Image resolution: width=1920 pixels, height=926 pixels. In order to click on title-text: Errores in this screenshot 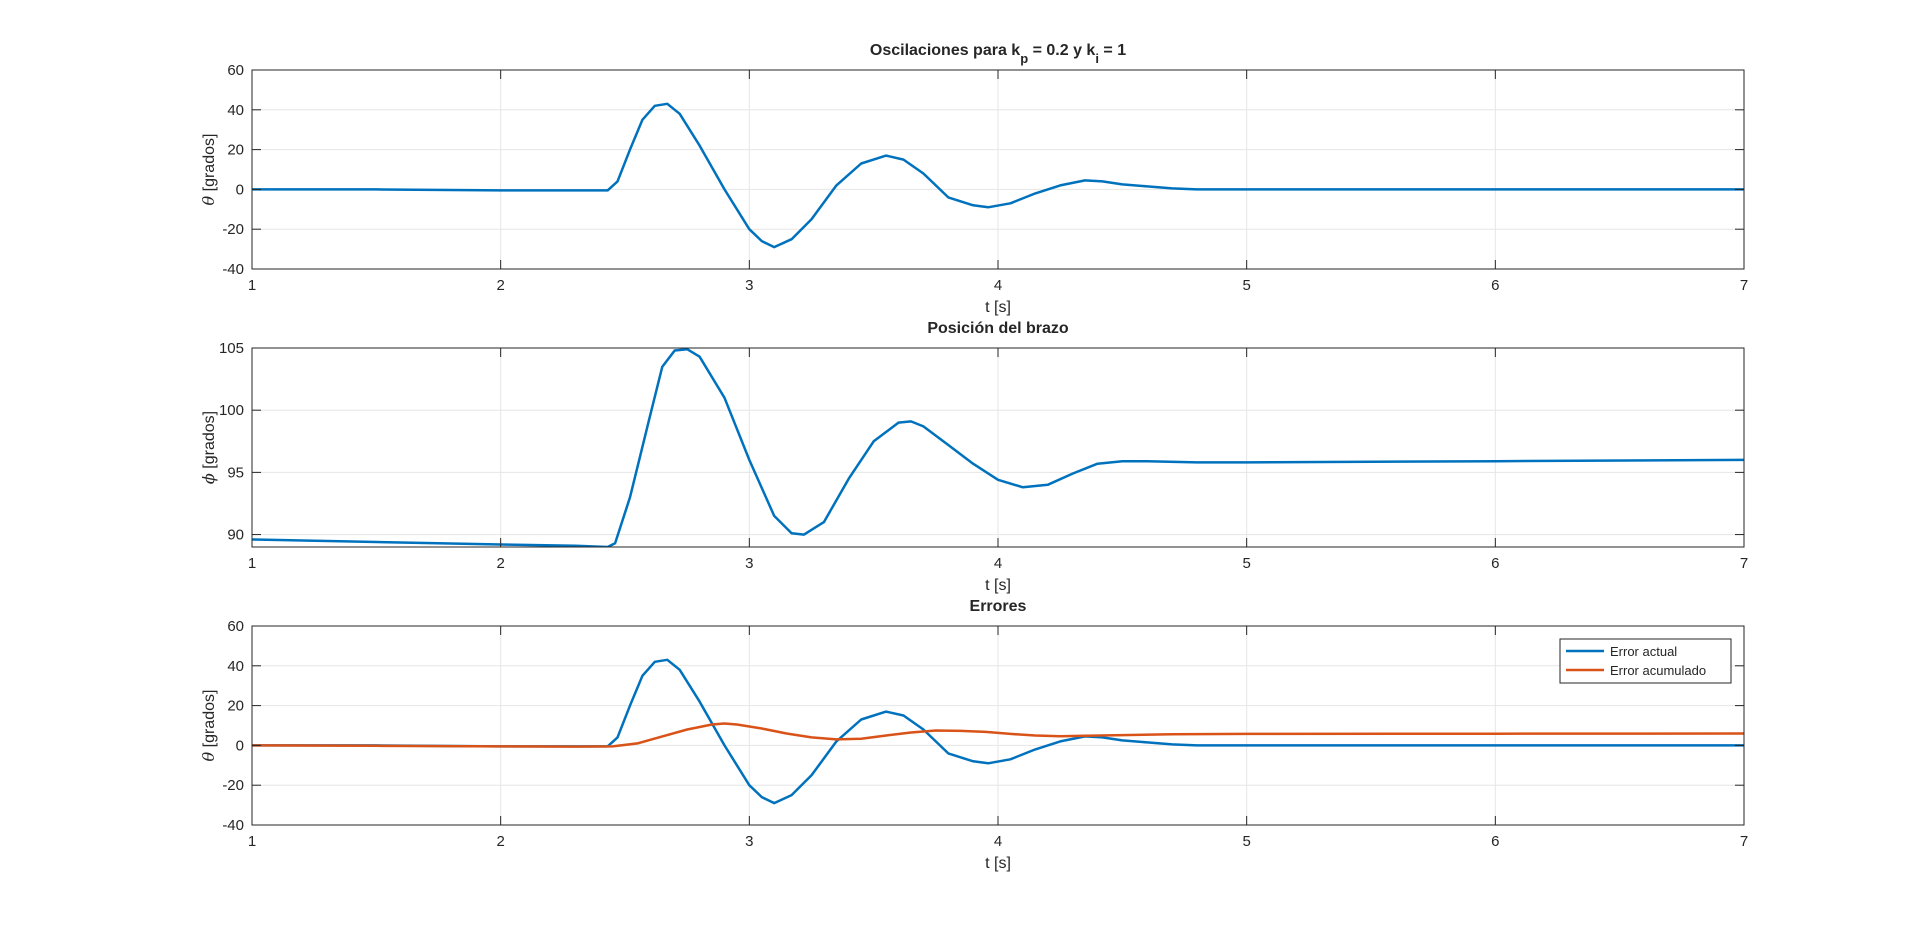, I will do `click(998, 606)`.